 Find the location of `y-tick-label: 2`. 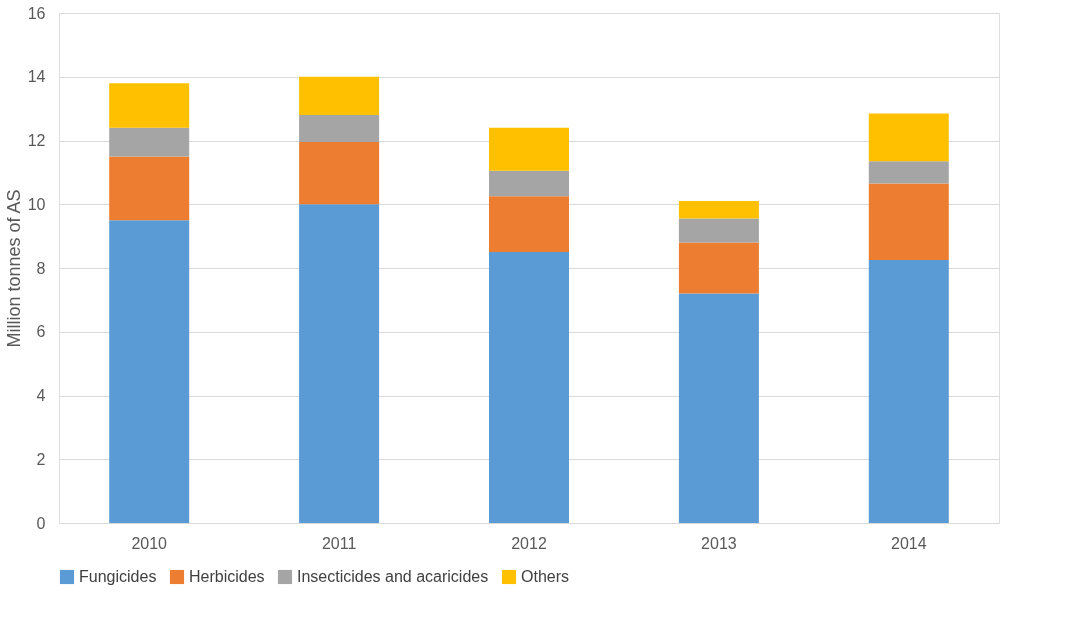

y-tick-label: 2 is located at coordinates (41, 459).